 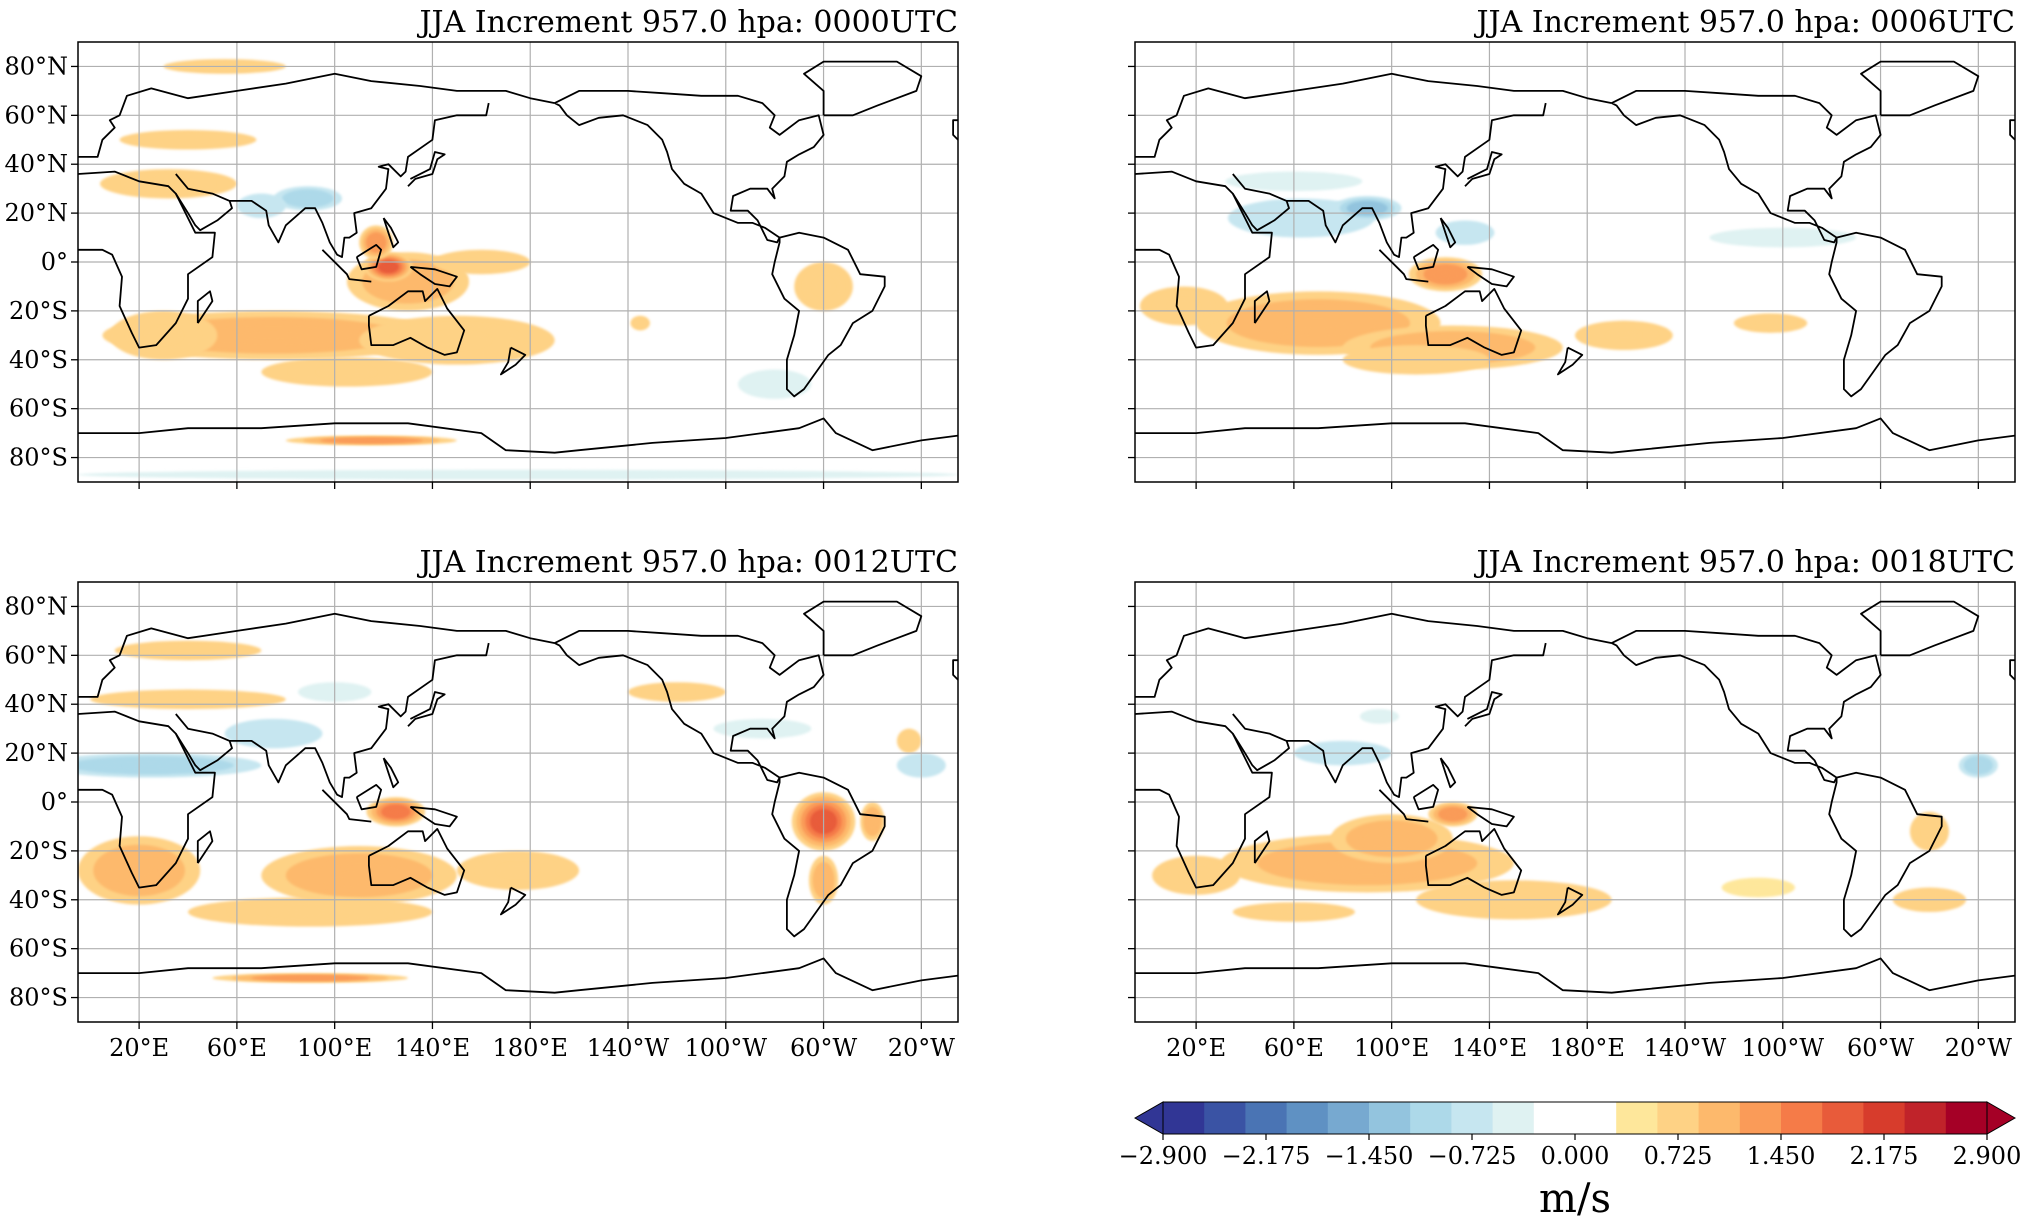 I want to click on panel-title: JJA Increment 957.0 hpa: 0018UTC, so click(x=1744, y=562).